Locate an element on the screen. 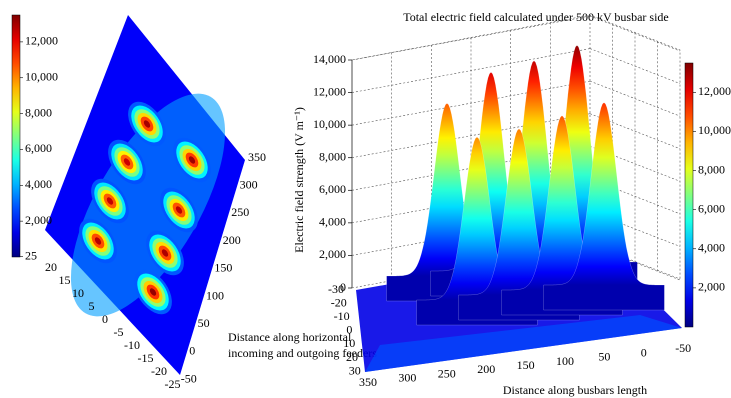  y-tick-label: 30 is located at coordinates (355, 370).